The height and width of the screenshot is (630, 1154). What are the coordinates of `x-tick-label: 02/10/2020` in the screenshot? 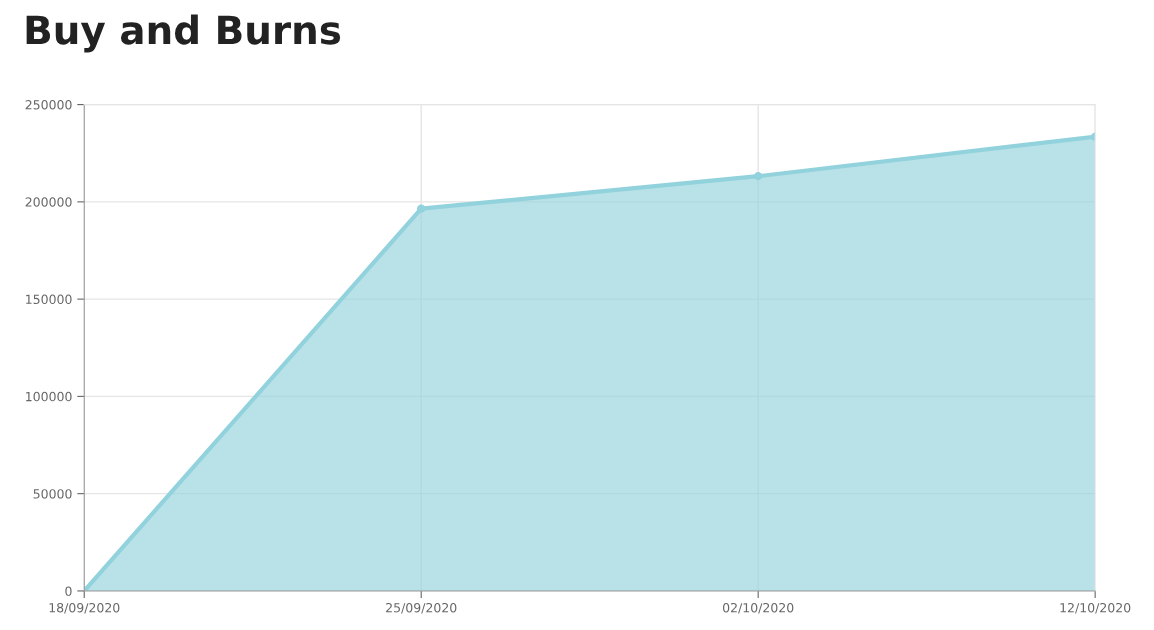 It's located at (758, 608).